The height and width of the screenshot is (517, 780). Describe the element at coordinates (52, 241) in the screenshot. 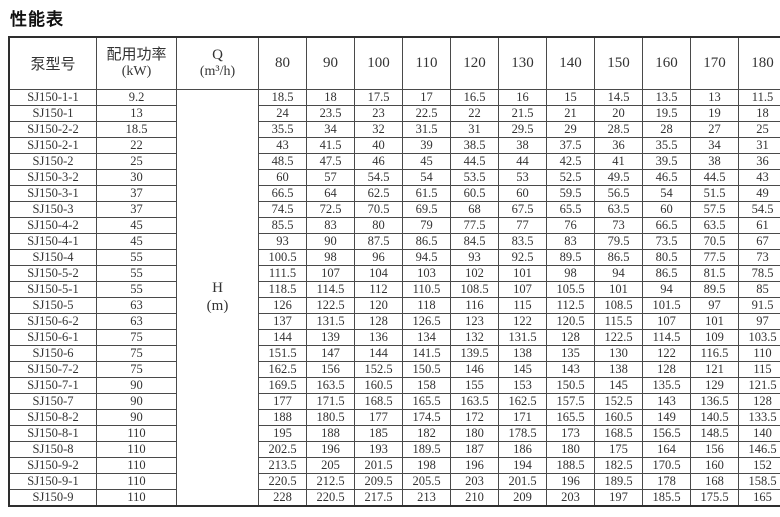

I see `pump-model-cell: SJ150-4-1` at that location.